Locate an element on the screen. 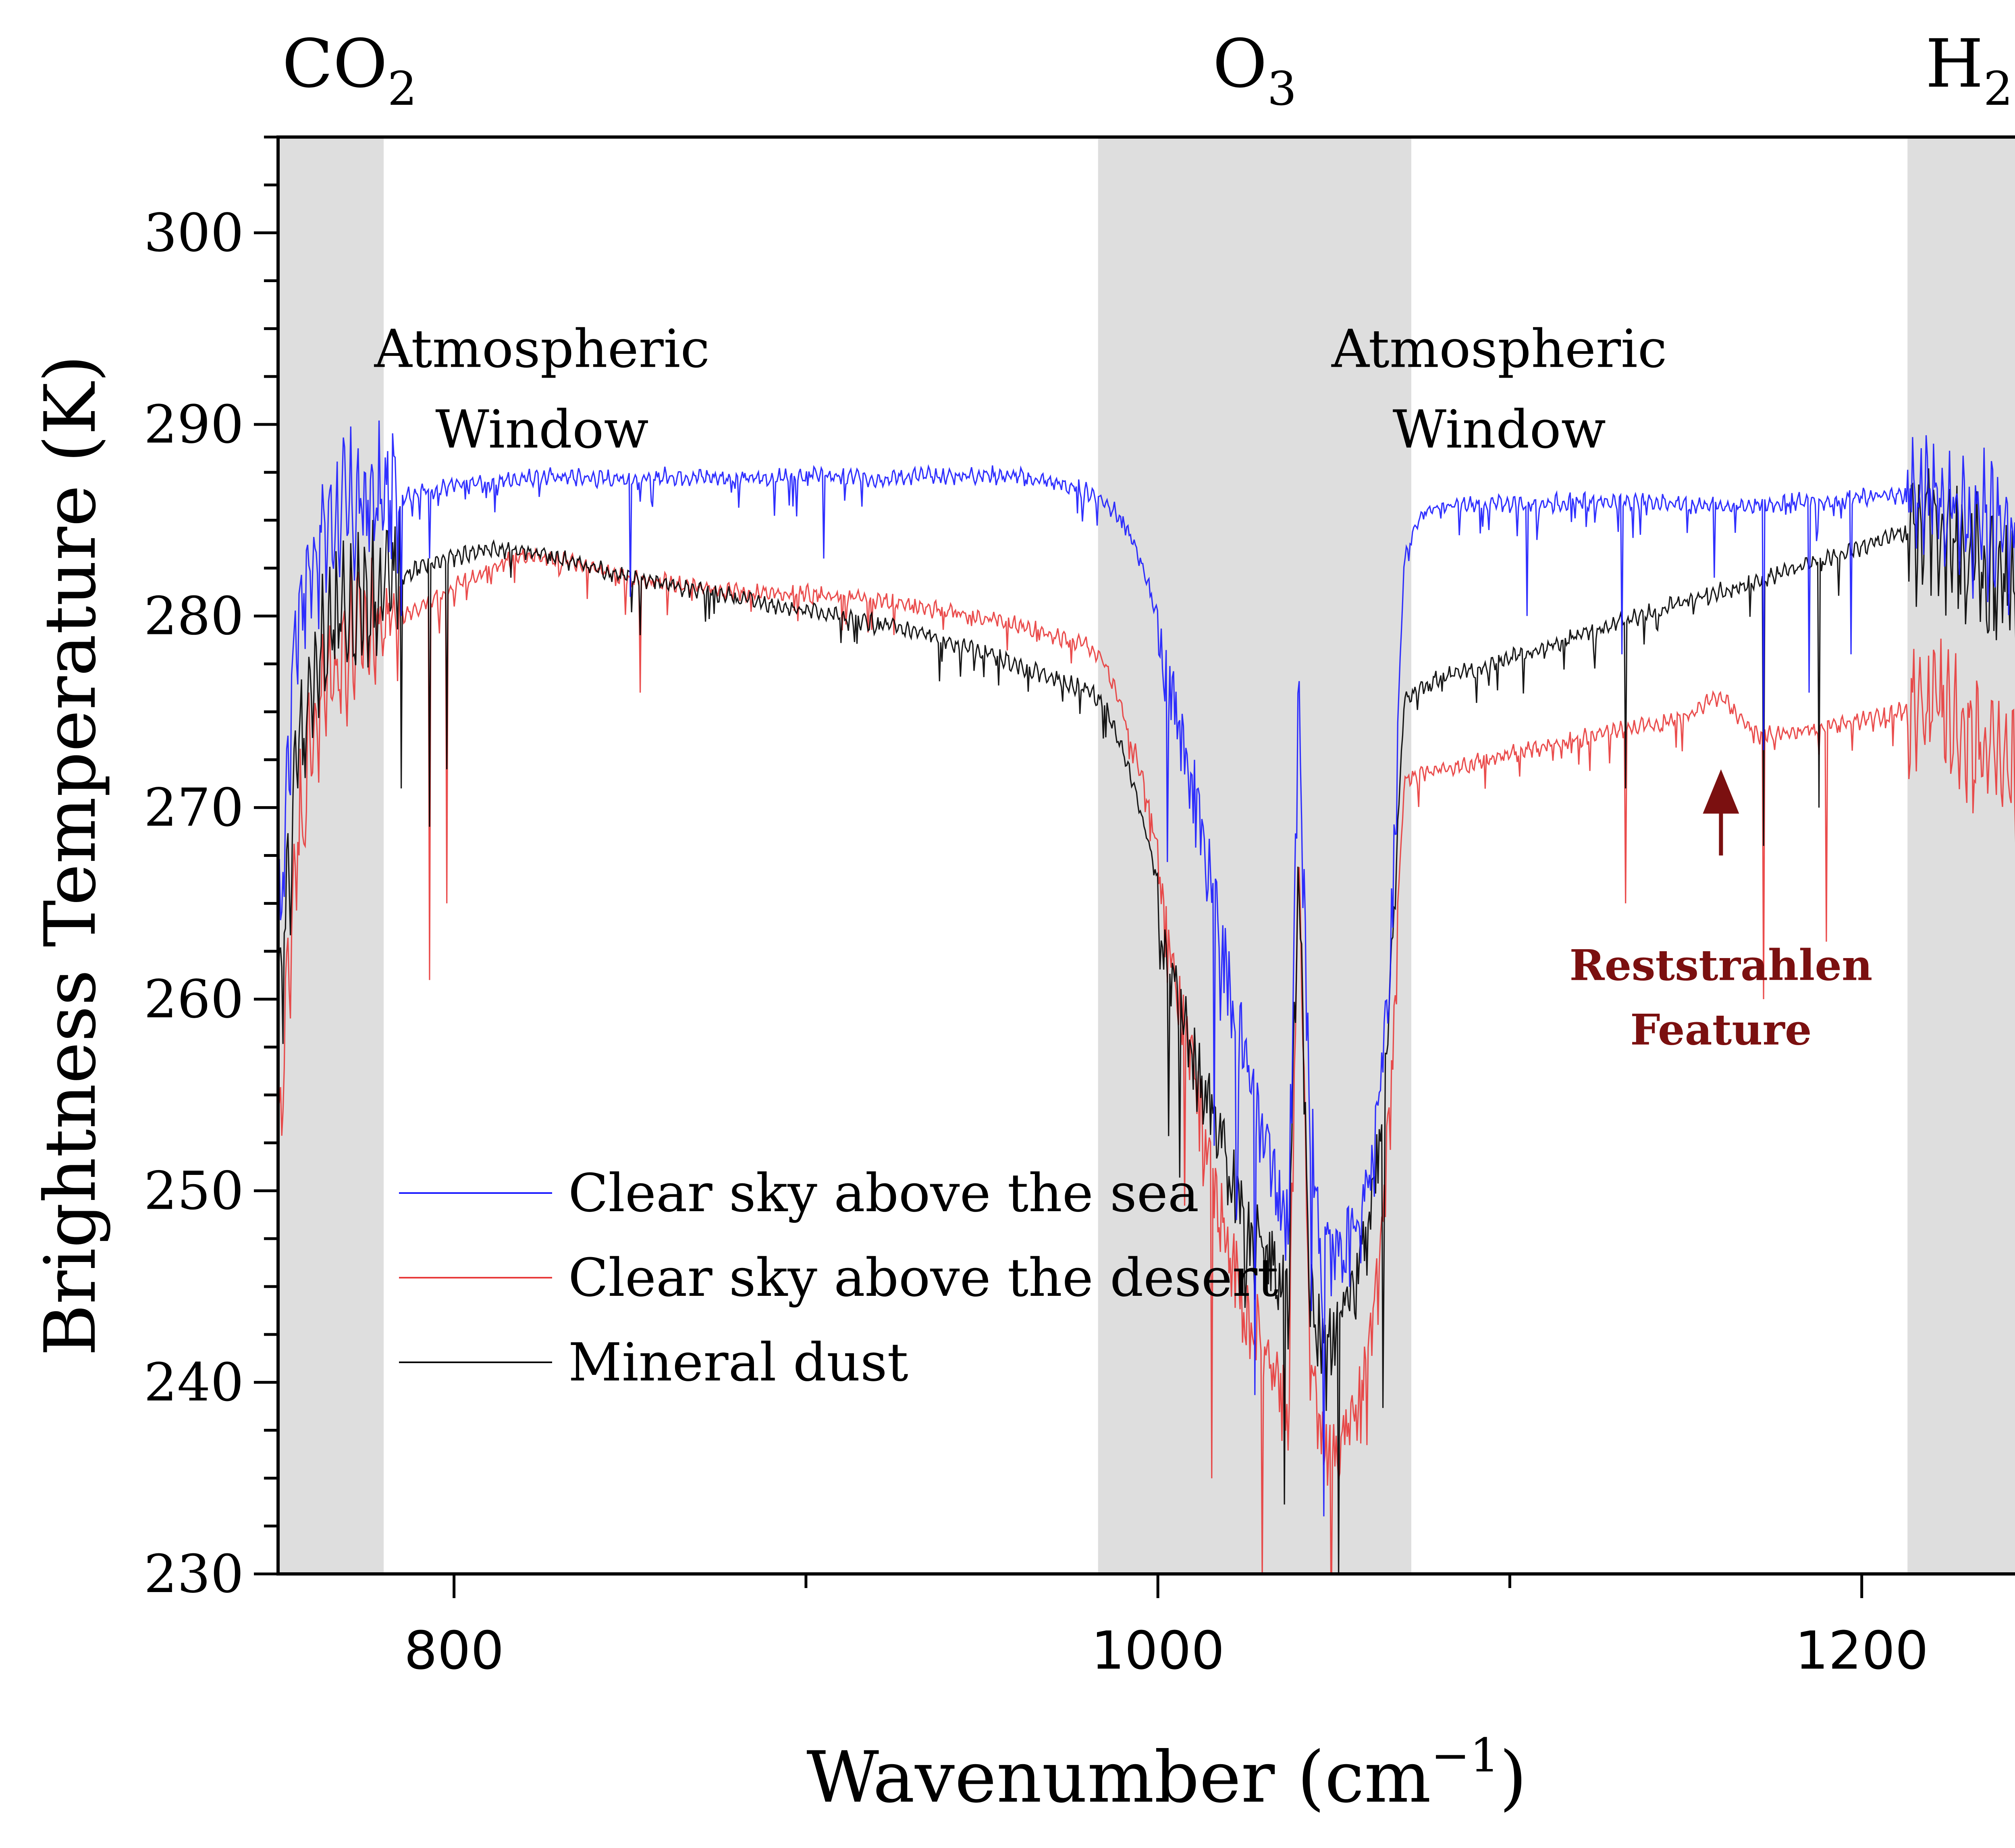 The height and width of the screenshot is (1848, 2015). band-label-0: CO2 is located at coordinates (349, 70).